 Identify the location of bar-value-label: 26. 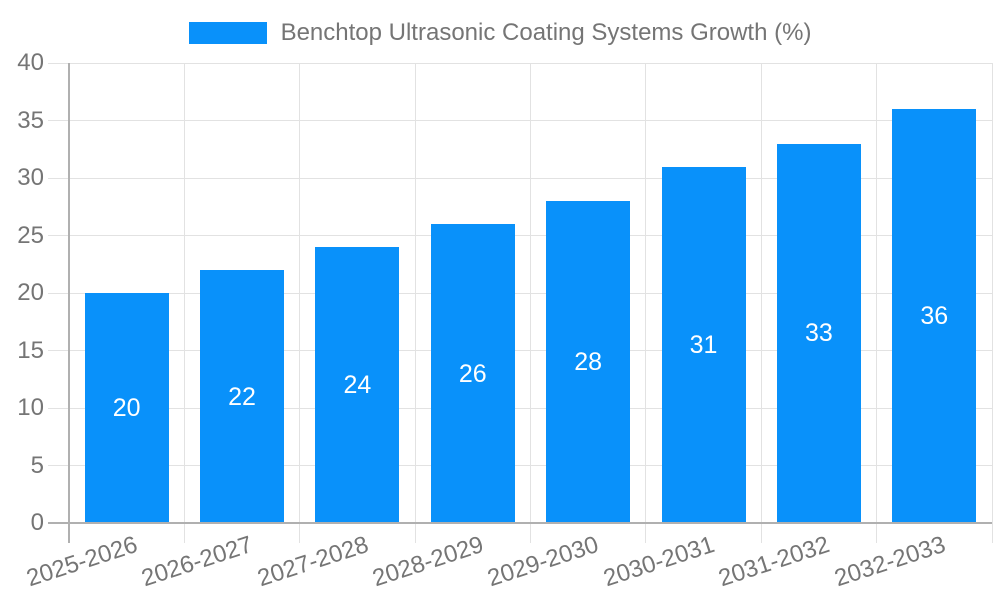
(472, 373).